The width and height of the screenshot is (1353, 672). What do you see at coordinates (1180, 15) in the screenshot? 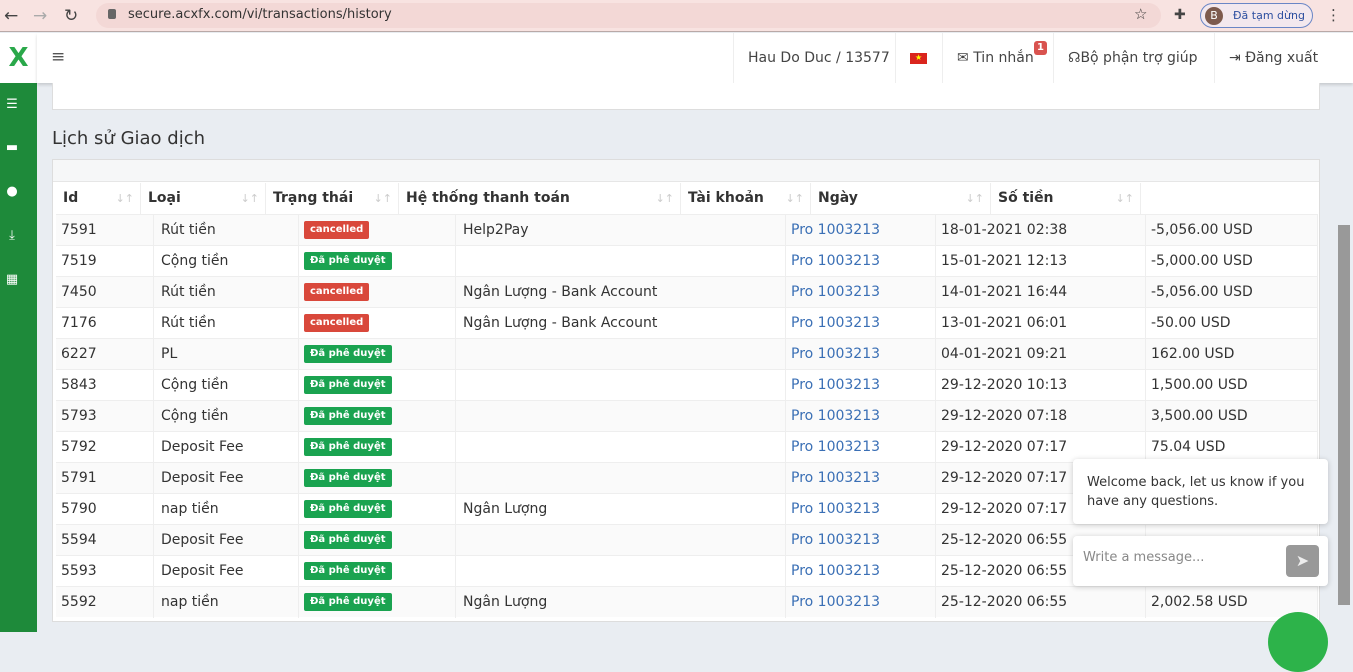
I see `extensions-icon: ✚` at bounding box center [1180, 15].